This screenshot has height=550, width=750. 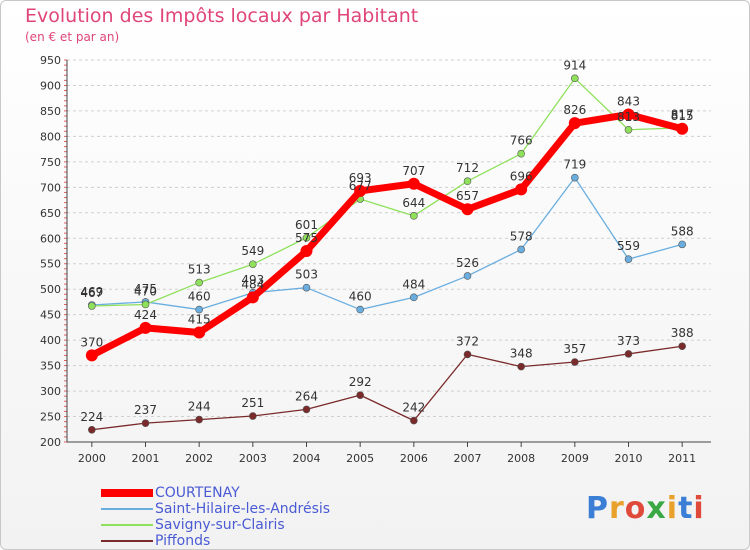 What do you see at coordinates (222, 16) in the screenshot?
I see `chart-title: Evolution des Impôts locaux par Habitant` at bounding box center [222, 16].